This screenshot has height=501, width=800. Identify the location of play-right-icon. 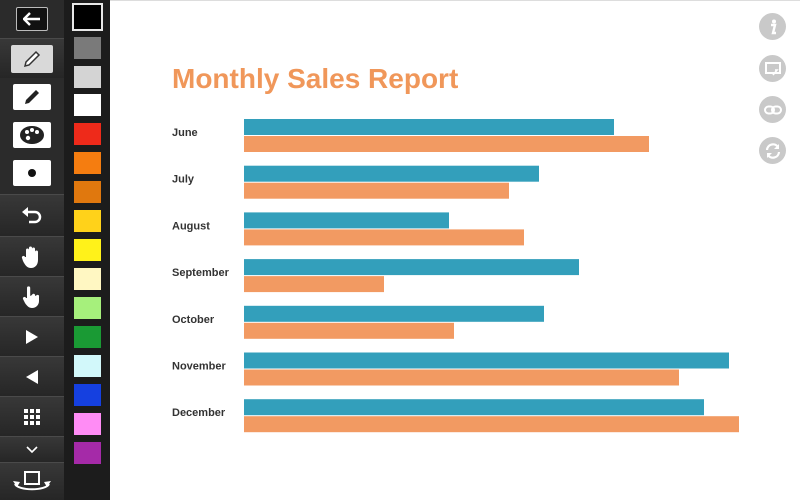
(32, 336).